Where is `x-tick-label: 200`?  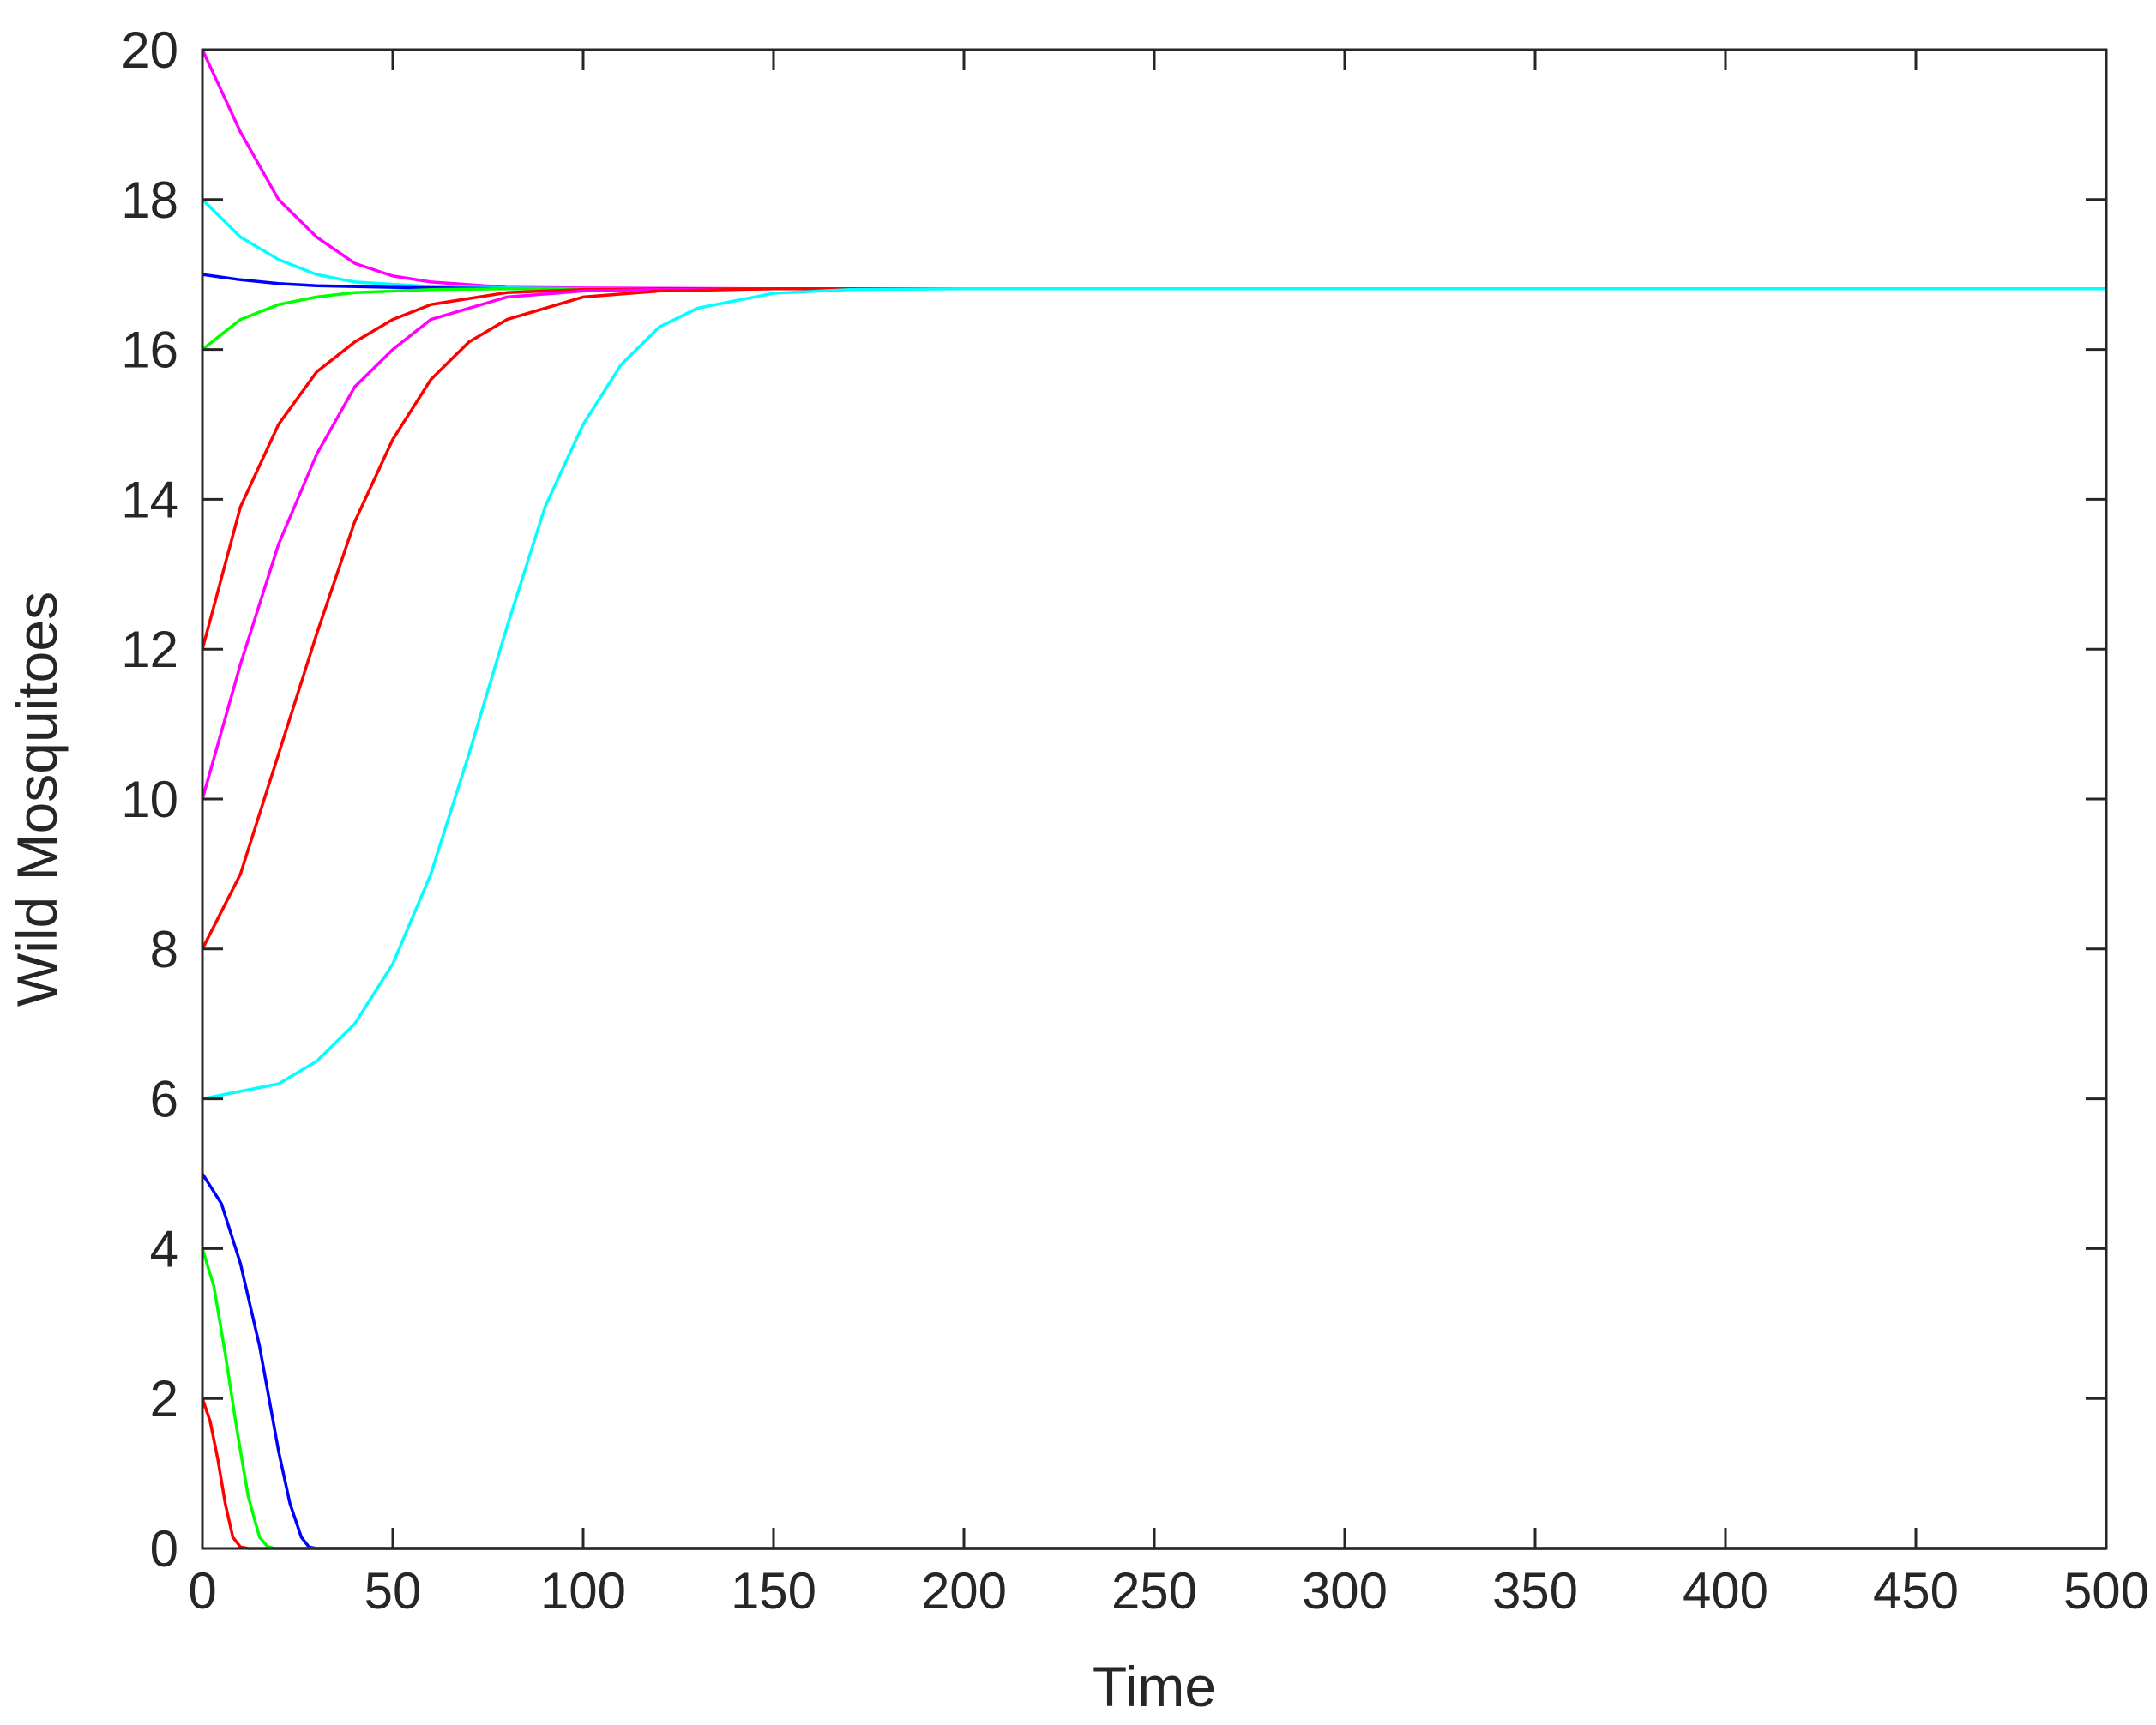
x-tick-label: 200 is located at coordinates (964, 1591).